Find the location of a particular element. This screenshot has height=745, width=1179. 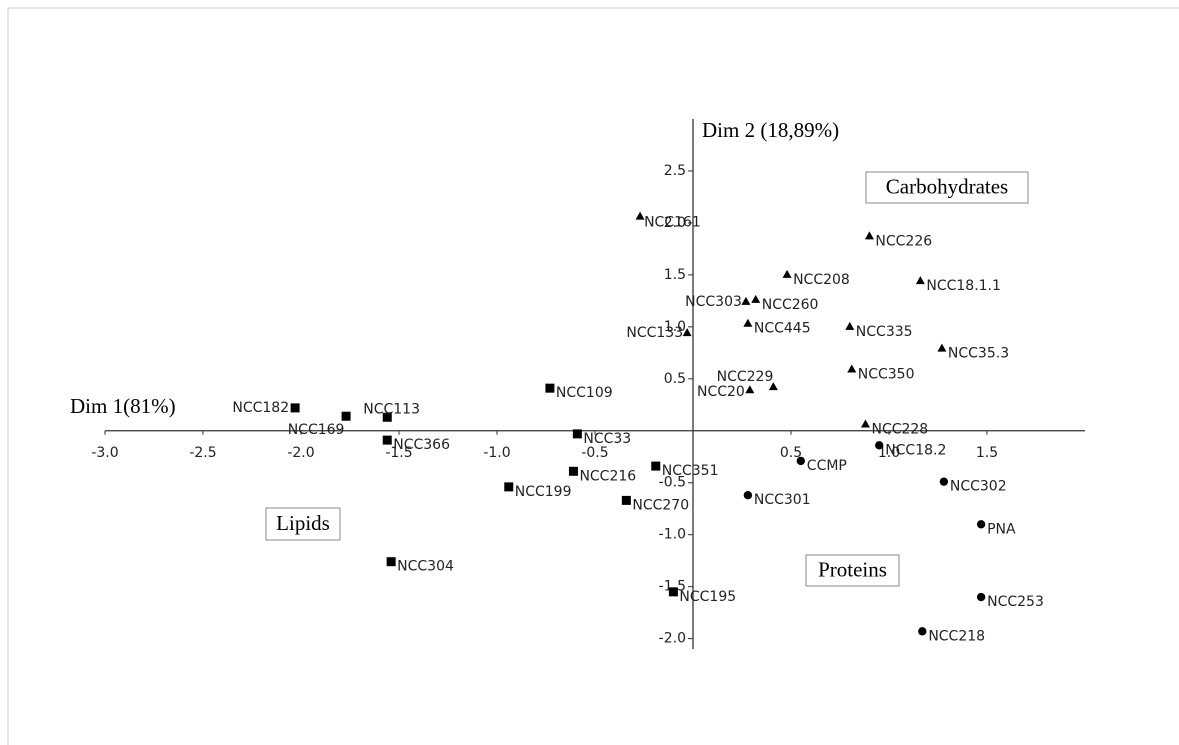

x-tick-label: -1.0 is located at coordinates (496, 453).